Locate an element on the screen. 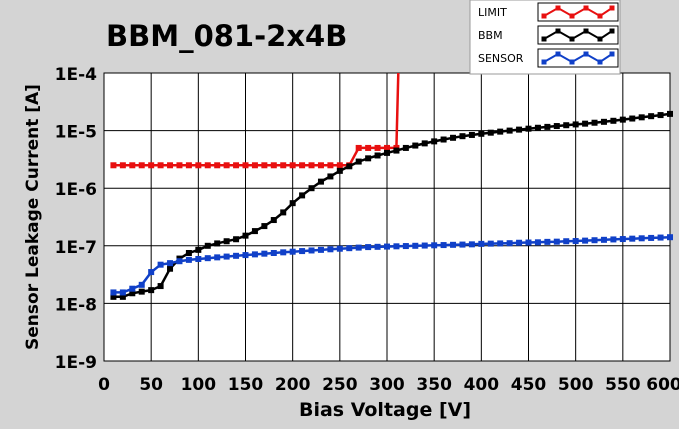 This screenshot has height=429, width=679. legend-label: LIMIT is located at coordinates (492, 12).